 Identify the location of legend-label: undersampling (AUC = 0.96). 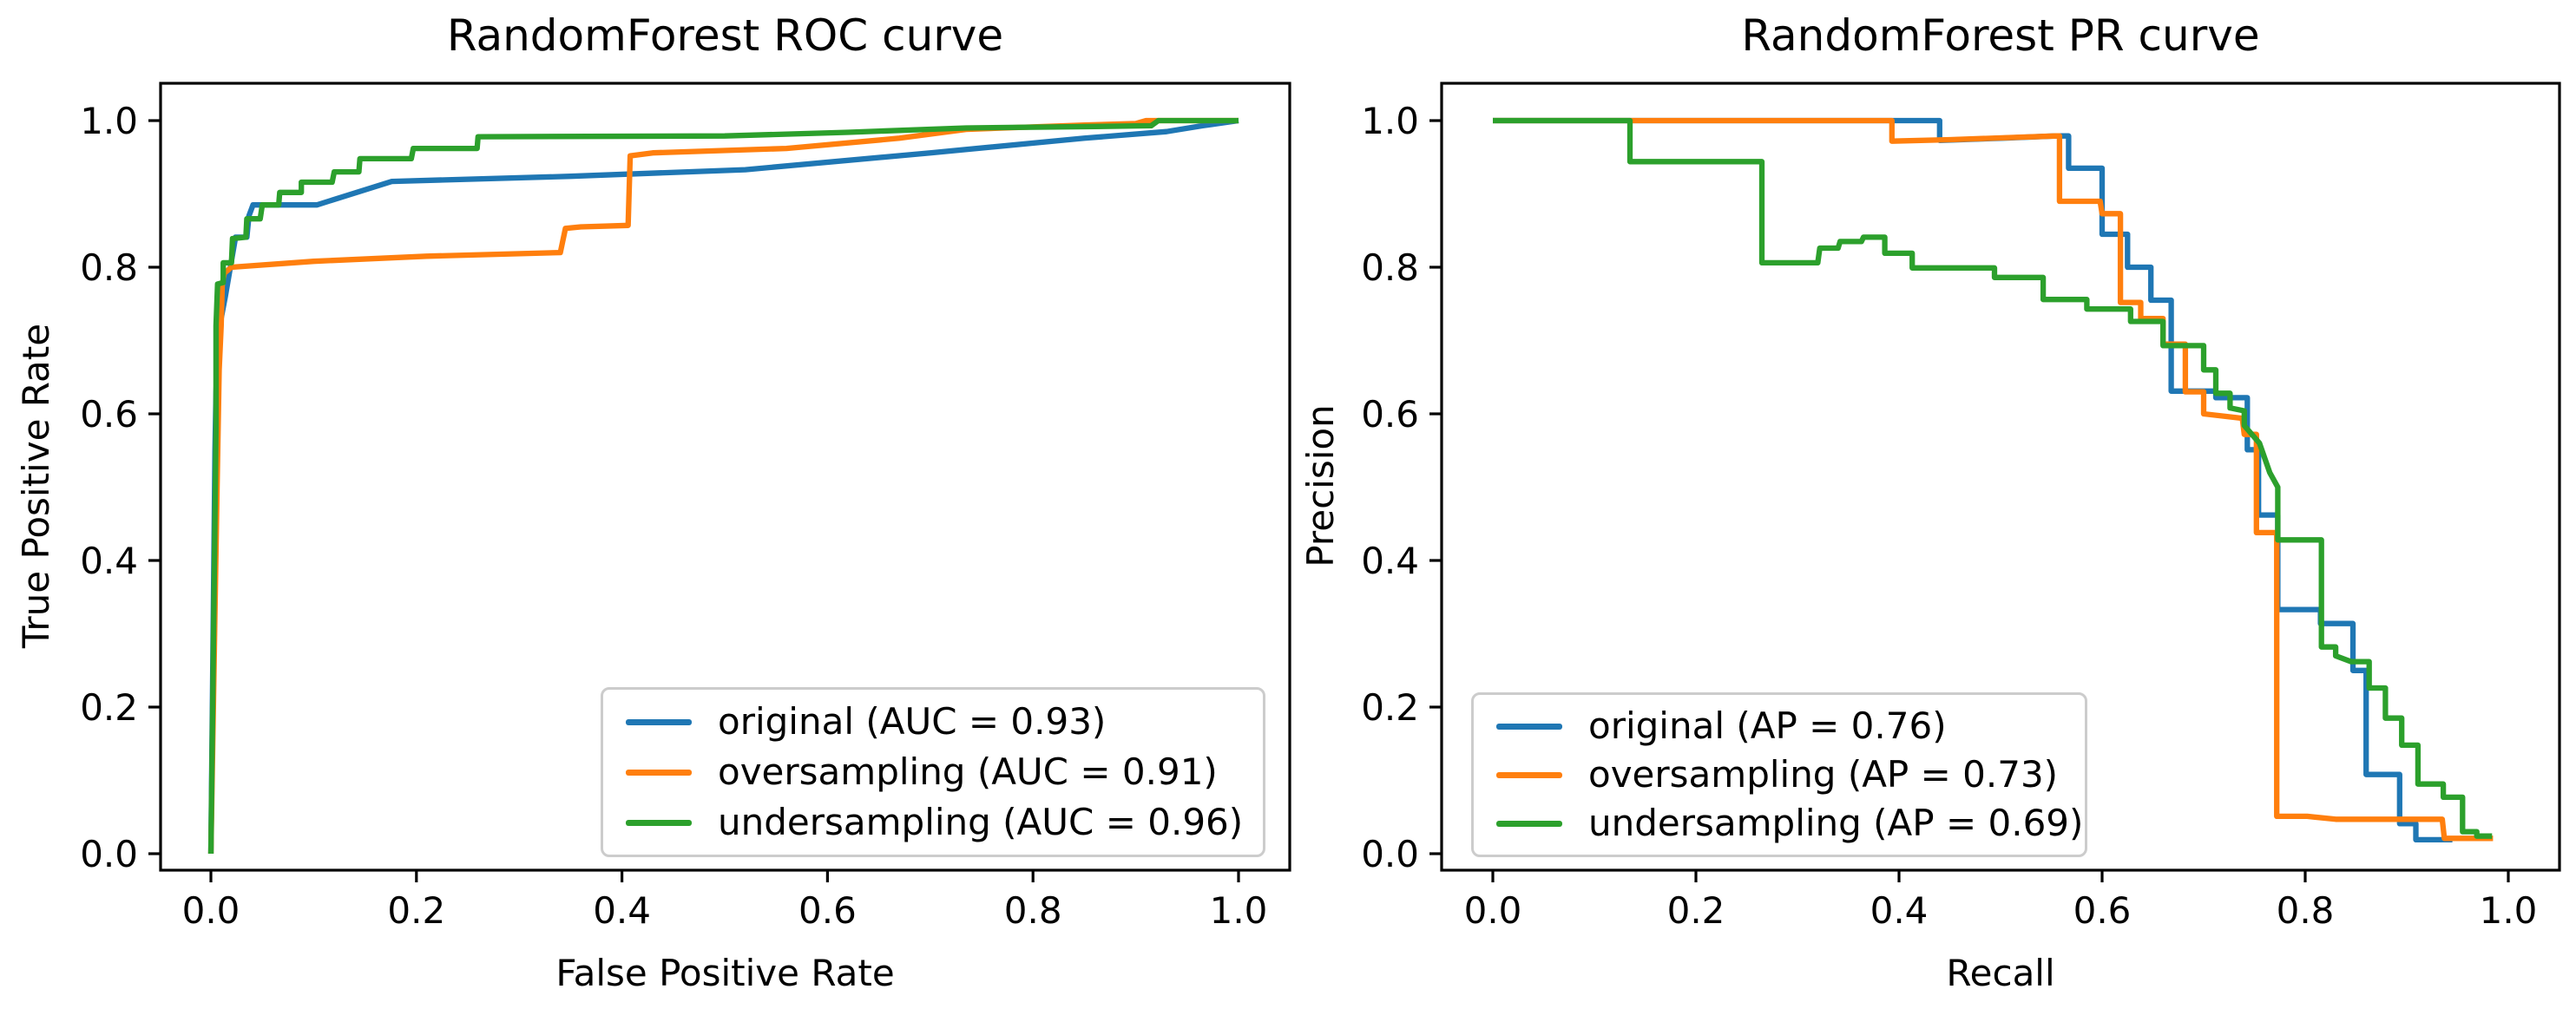
(981, 822).